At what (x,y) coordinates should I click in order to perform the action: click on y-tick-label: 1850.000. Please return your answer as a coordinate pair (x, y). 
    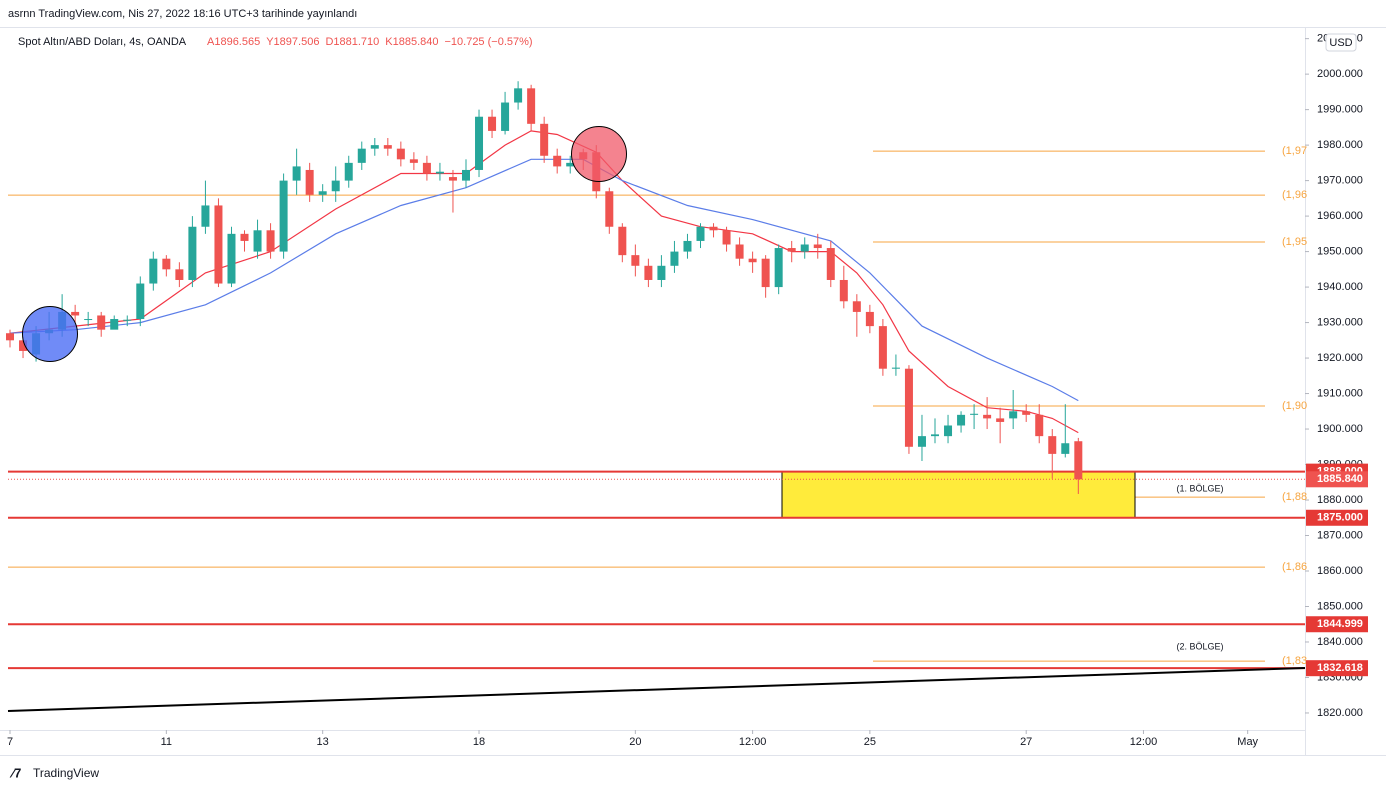
    Looking at the image, I should click on (1340, 606).